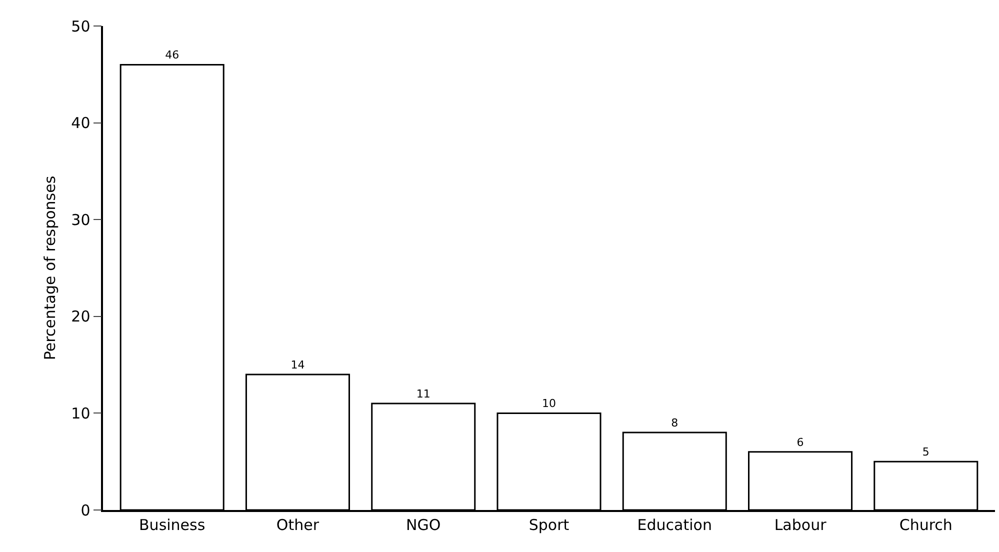 The width and height of the screenshot is (999, 552). What do you see at coordinates (80, 219) in the screenshot?
I see `y-tick-label: 30` at bounding box center [80, 219].